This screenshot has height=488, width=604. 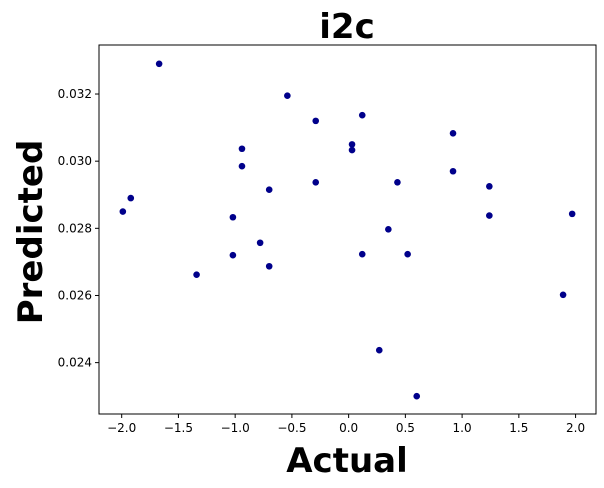 I want to click on x-axis-label: Actual, so click(x=347, y=461).